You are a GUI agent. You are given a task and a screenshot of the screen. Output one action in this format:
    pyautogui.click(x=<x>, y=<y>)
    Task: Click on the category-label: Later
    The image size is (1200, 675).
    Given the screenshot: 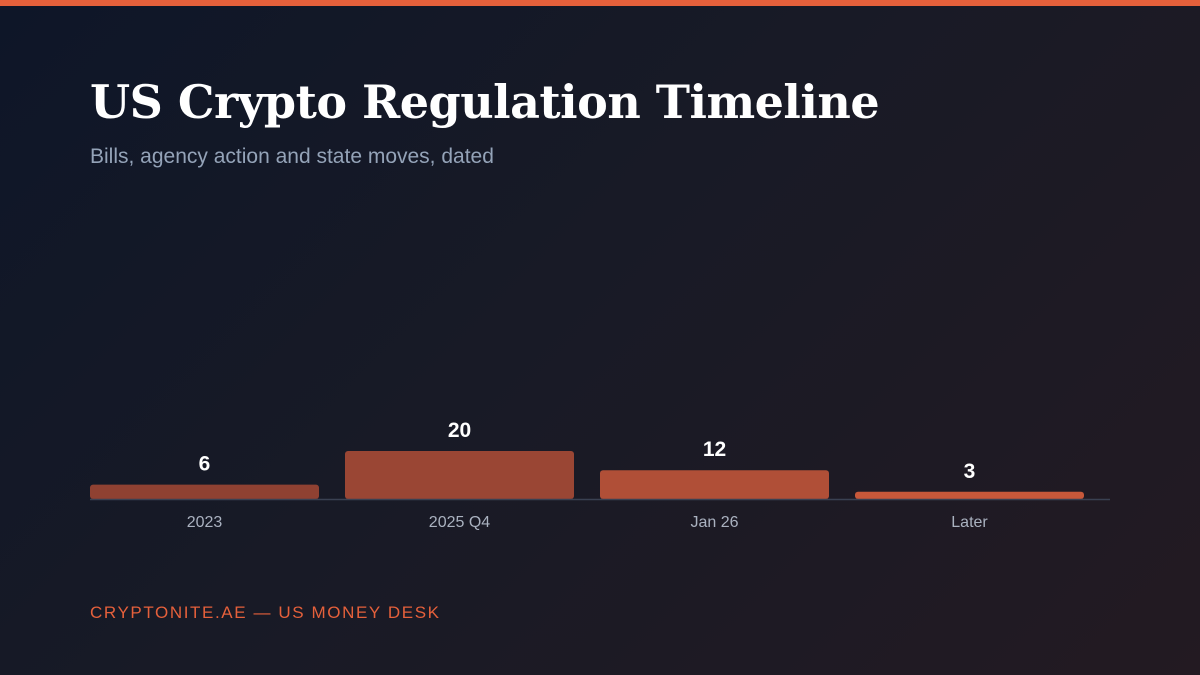 What is the action you would take?
    pyautogui.click(x=969, y=522)
    